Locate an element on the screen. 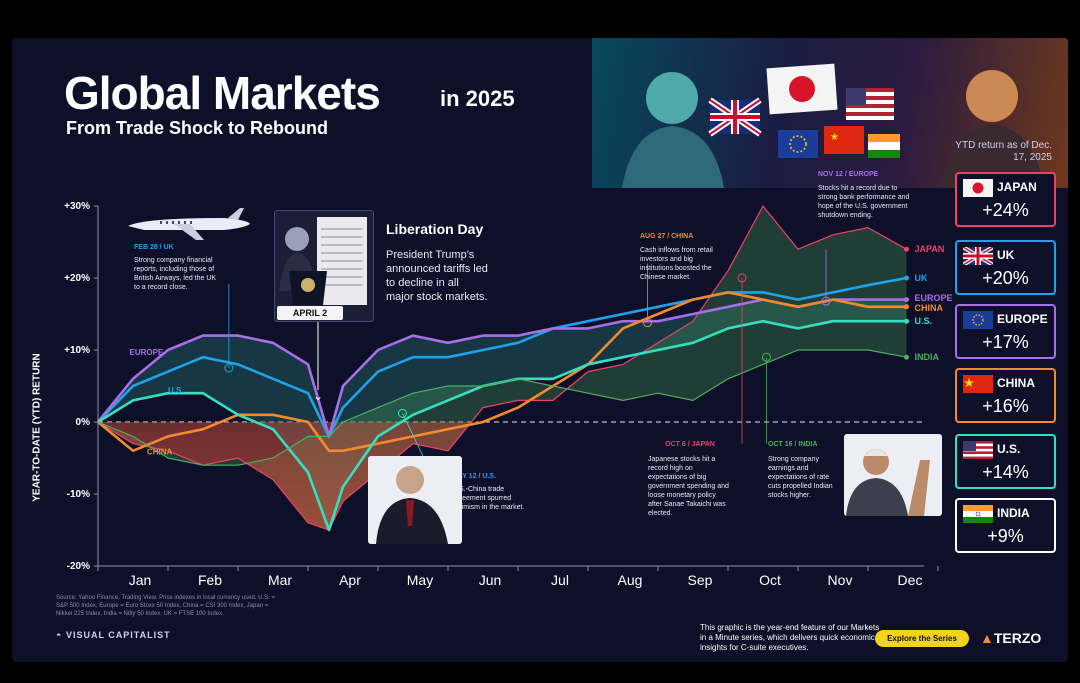 The height and width of the screenshot is (683, 1080). may-annotation-tag: MAY 12 / U.S. is located at coordinates (474, 476).